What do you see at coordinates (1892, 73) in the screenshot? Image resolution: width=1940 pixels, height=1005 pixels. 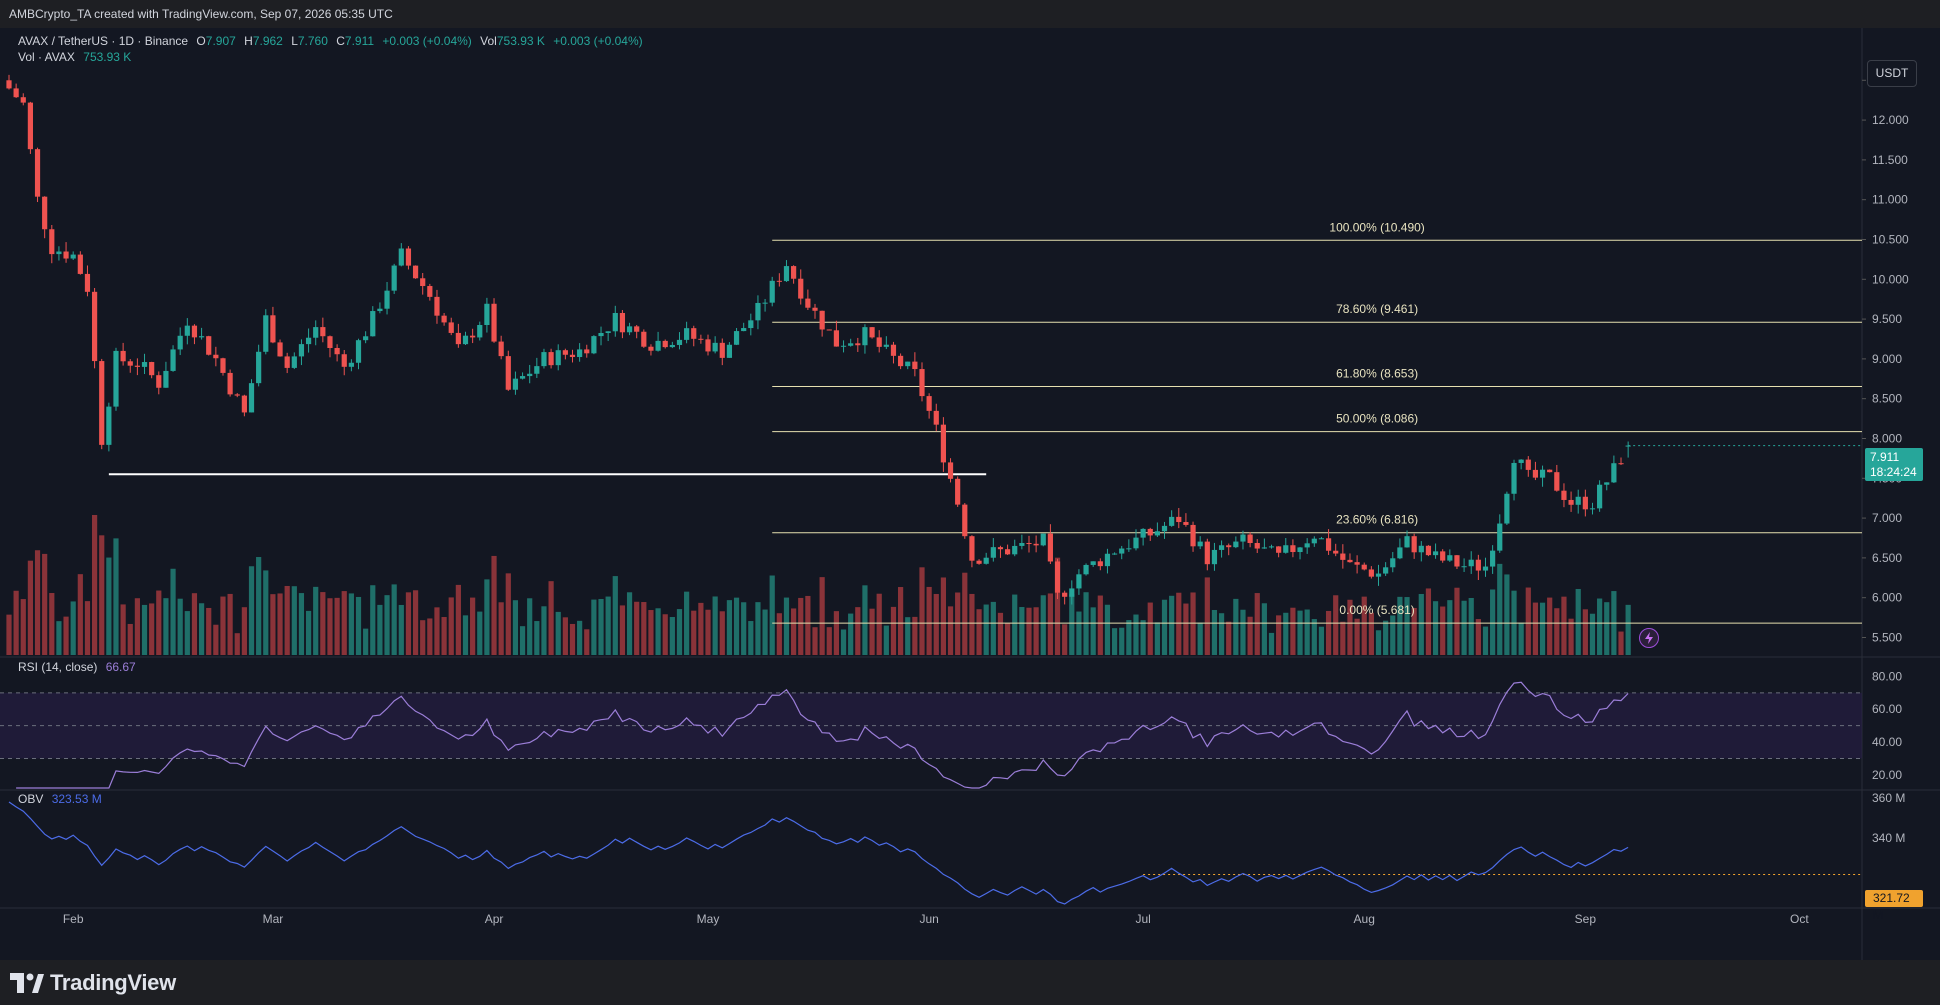 I see `currency-button: USDT` at bounding box center [1892, 73].